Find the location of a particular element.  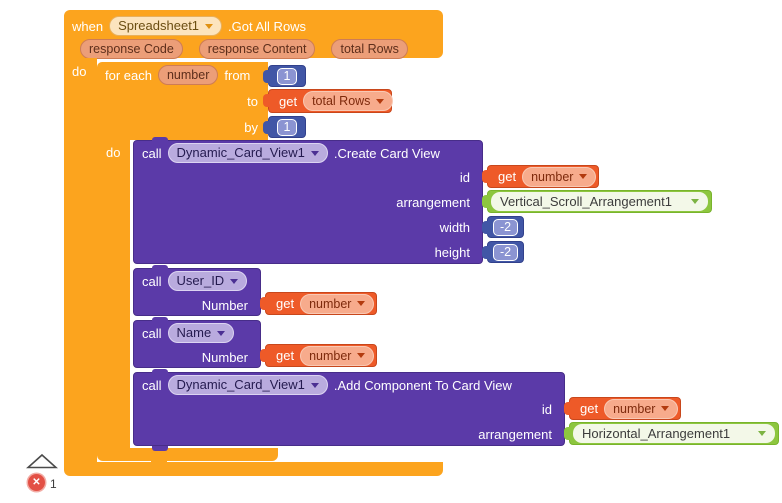

by-label: by is located at coordinates (251, 127).